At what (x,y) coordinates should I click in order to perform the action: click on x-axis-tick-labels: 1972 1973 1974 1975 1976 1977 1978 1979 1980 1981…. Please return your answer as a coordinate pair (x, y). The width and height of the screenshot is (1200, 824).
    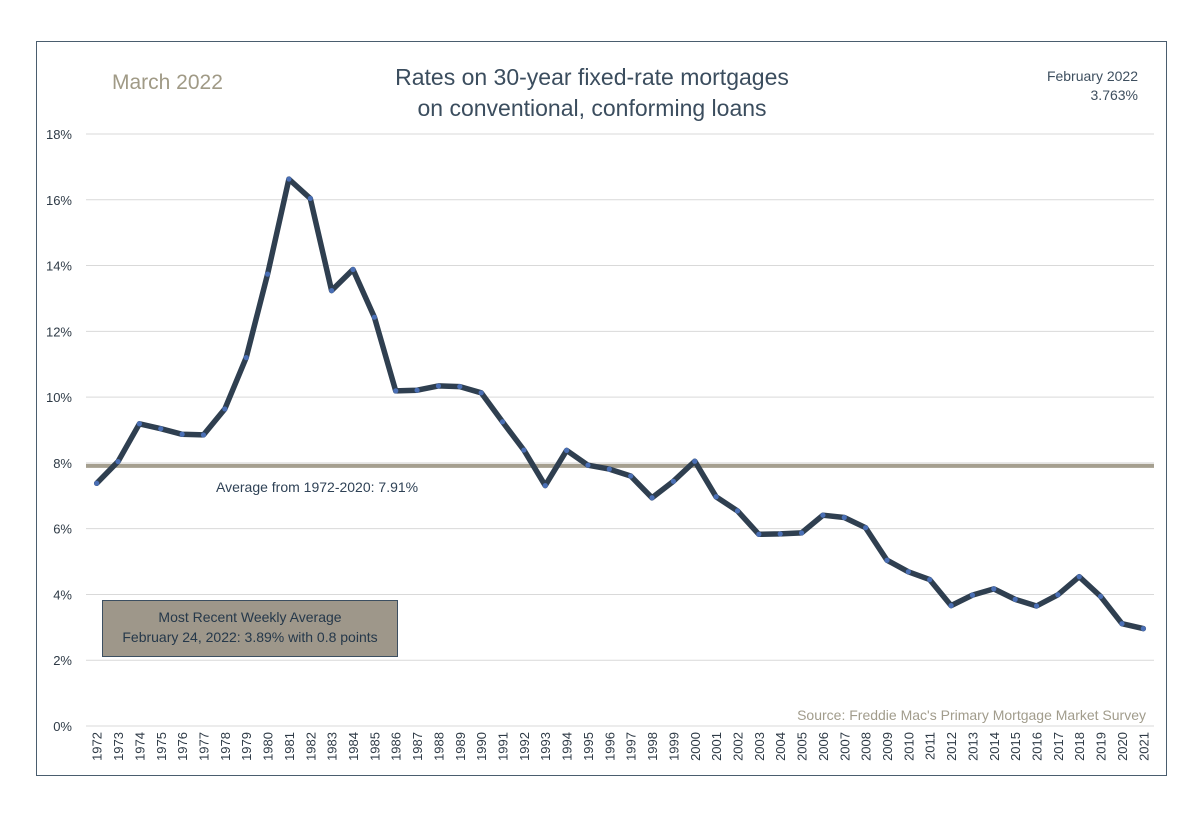
    Looking at the image, I should click on (621, 746).